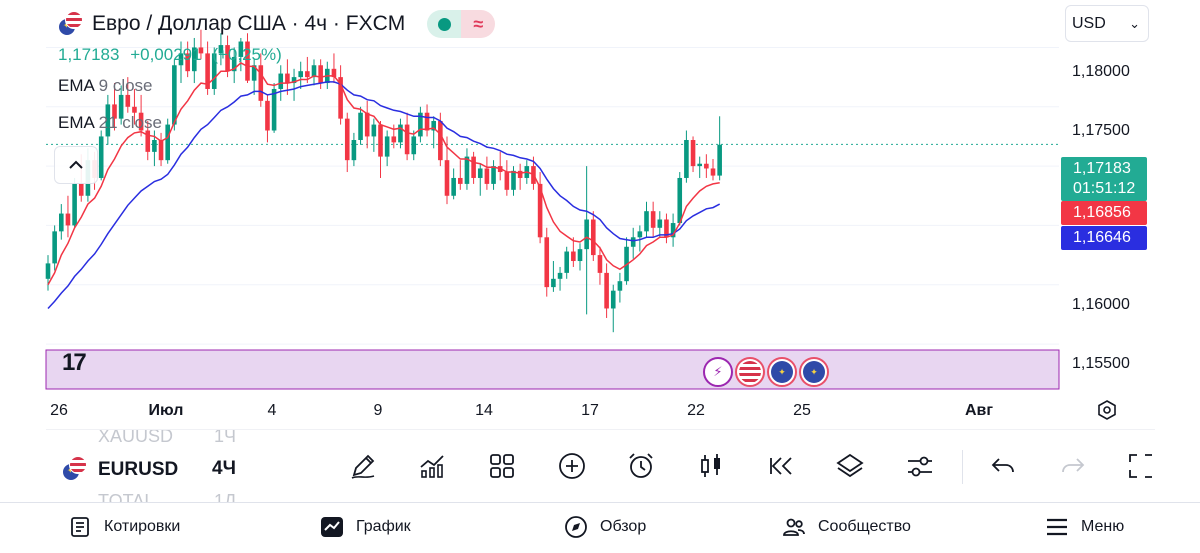 This screenshot has width=1200, height=553. I want to click on layout-button, so click(502, 466).